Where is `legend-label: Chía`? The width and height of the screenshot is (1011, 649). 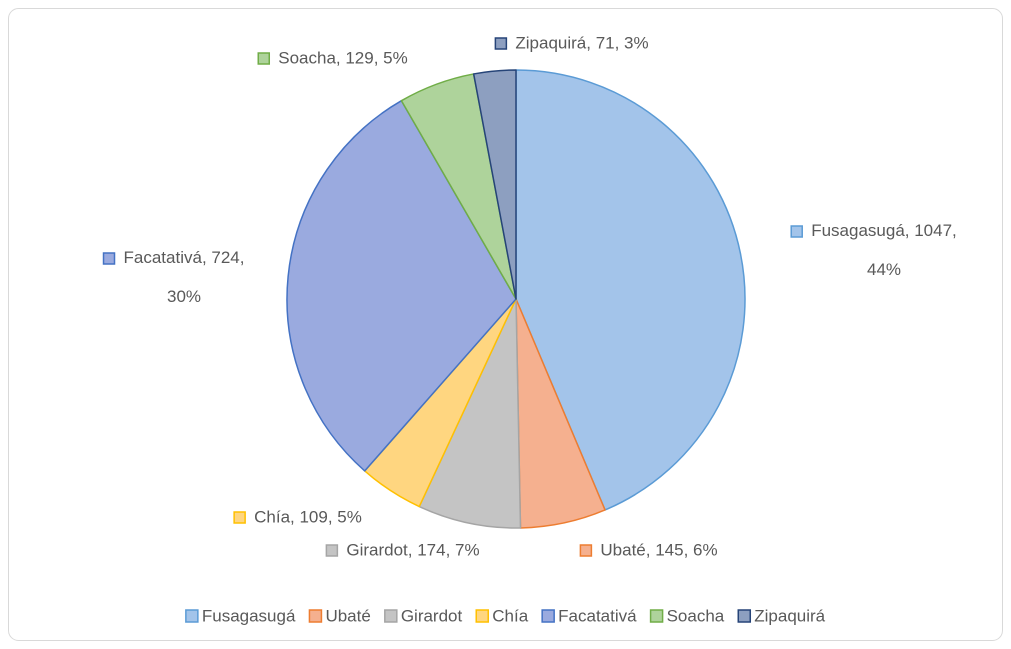
legend-label: Chía is located at coordinates (510, 615).